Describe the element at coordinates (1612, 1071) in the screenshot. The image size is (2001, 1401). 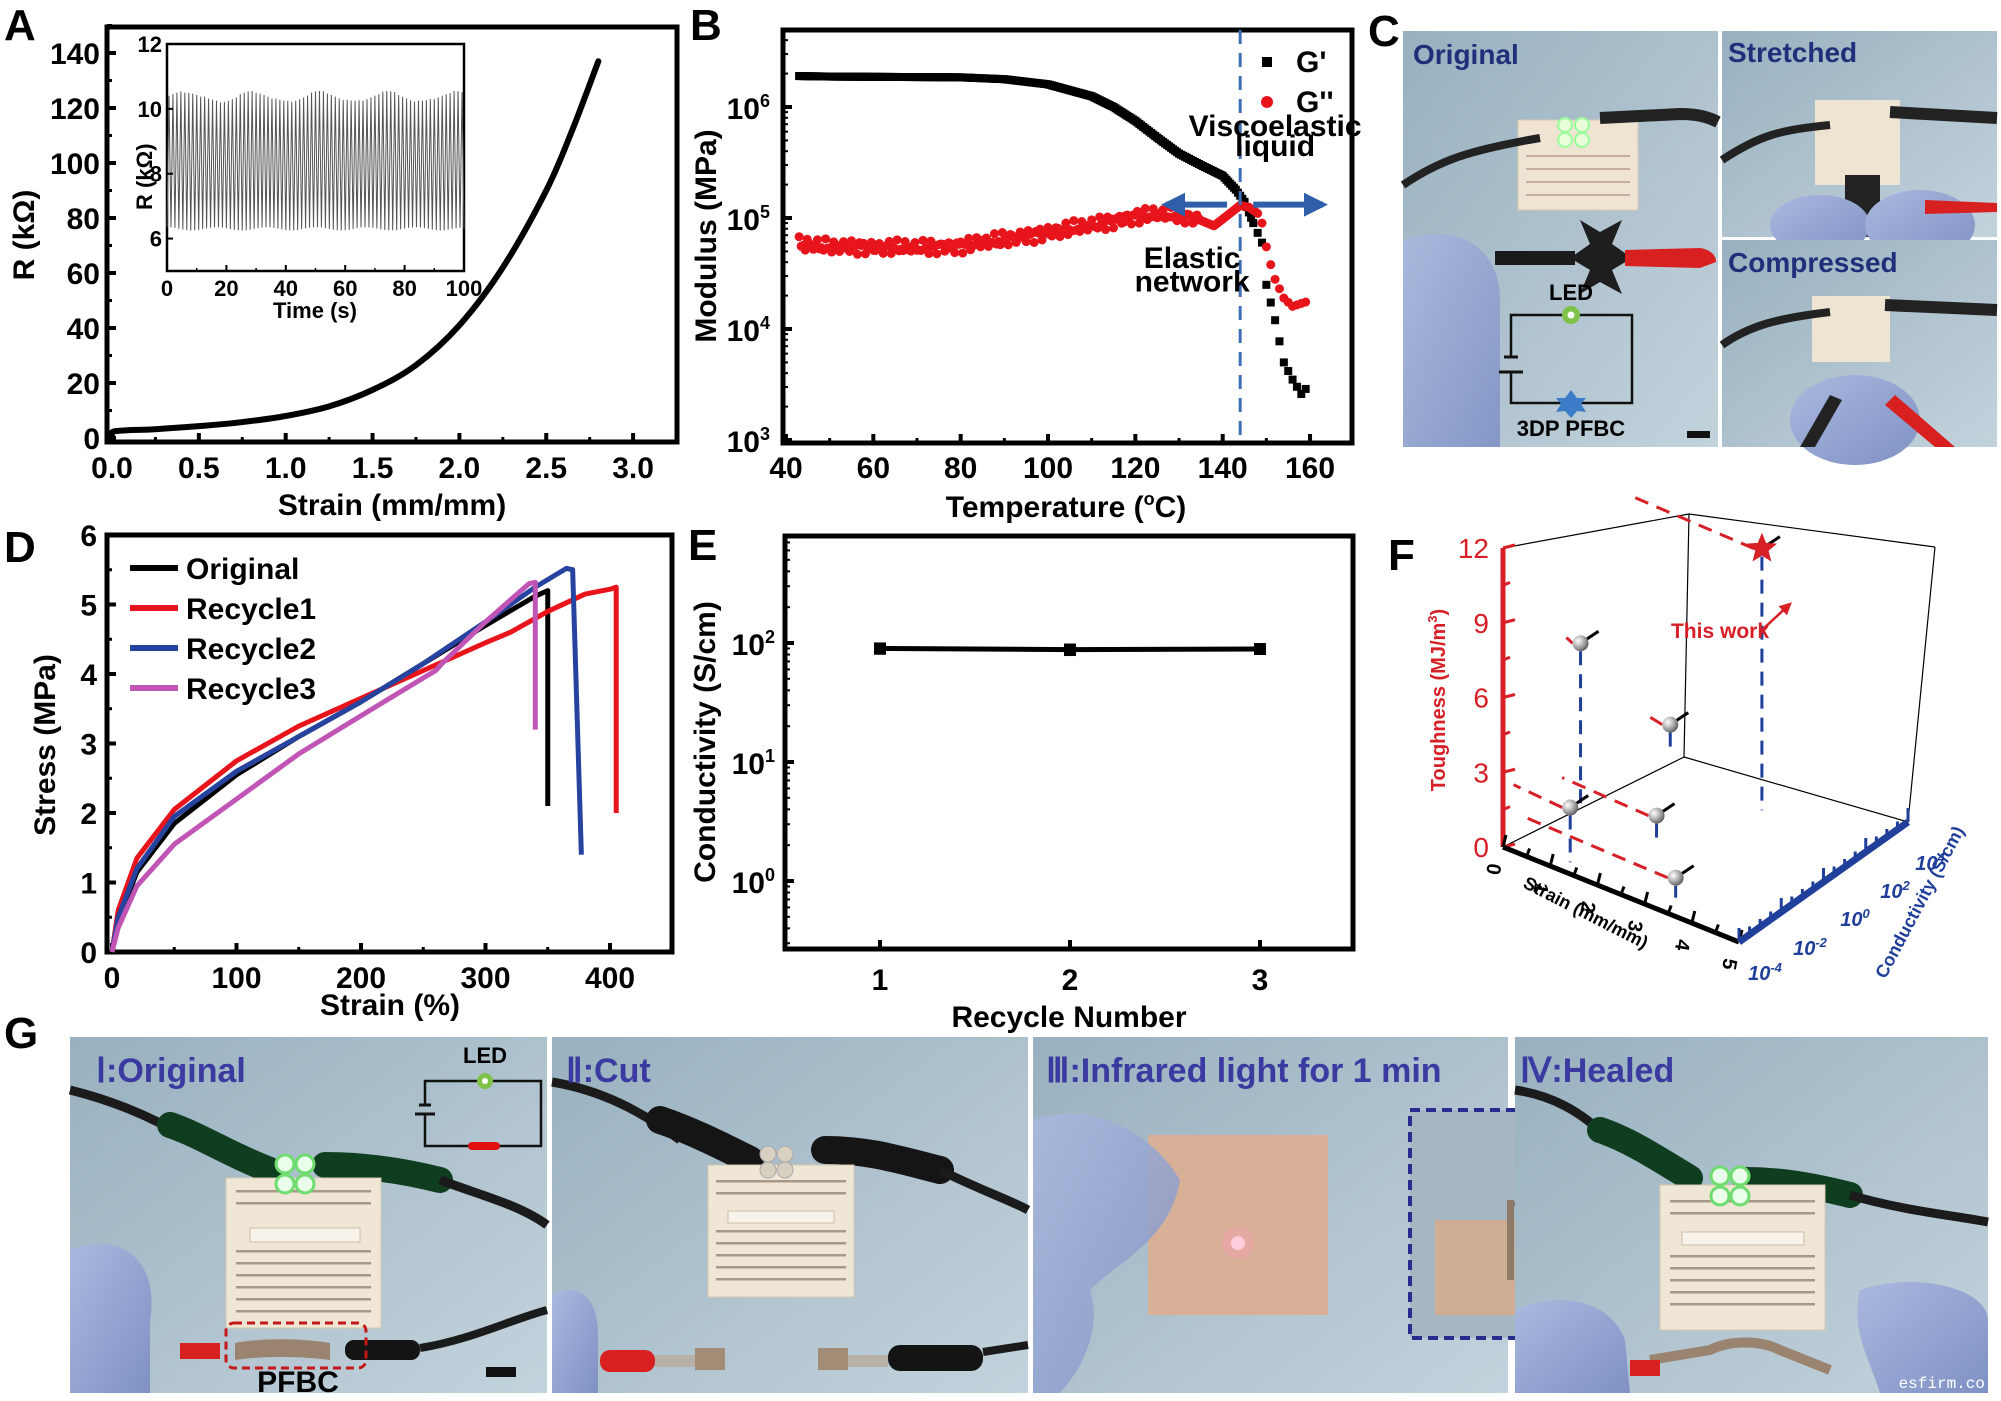
I see `label-text: :Healed` at that location.